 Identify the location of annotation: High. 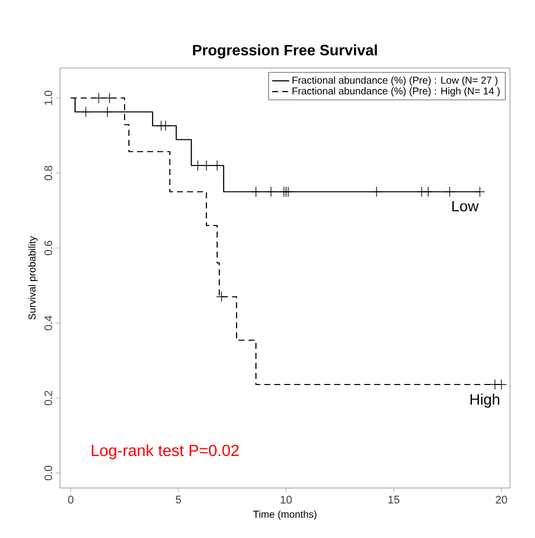
(485, 401).